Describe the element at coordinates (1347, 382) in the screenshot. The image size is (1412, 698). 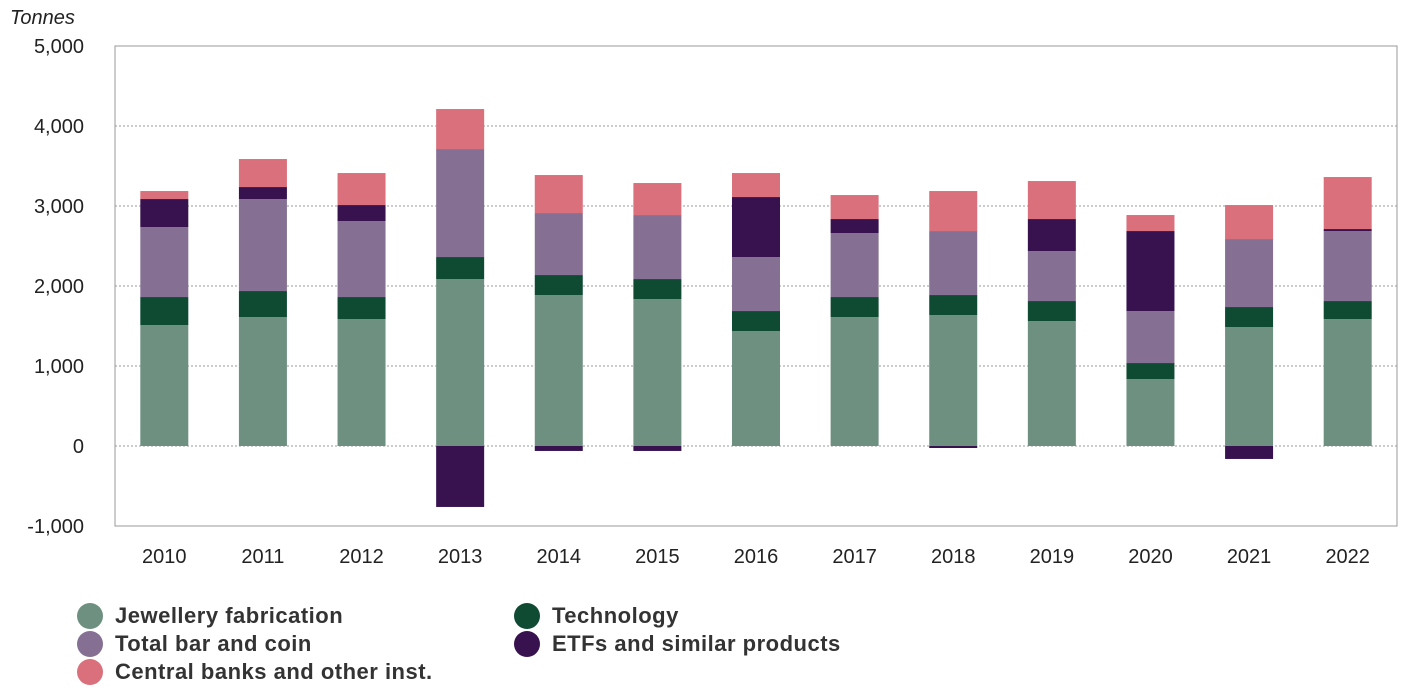
I see `bar-segment-jewellery-fabrication-2022` at that location.